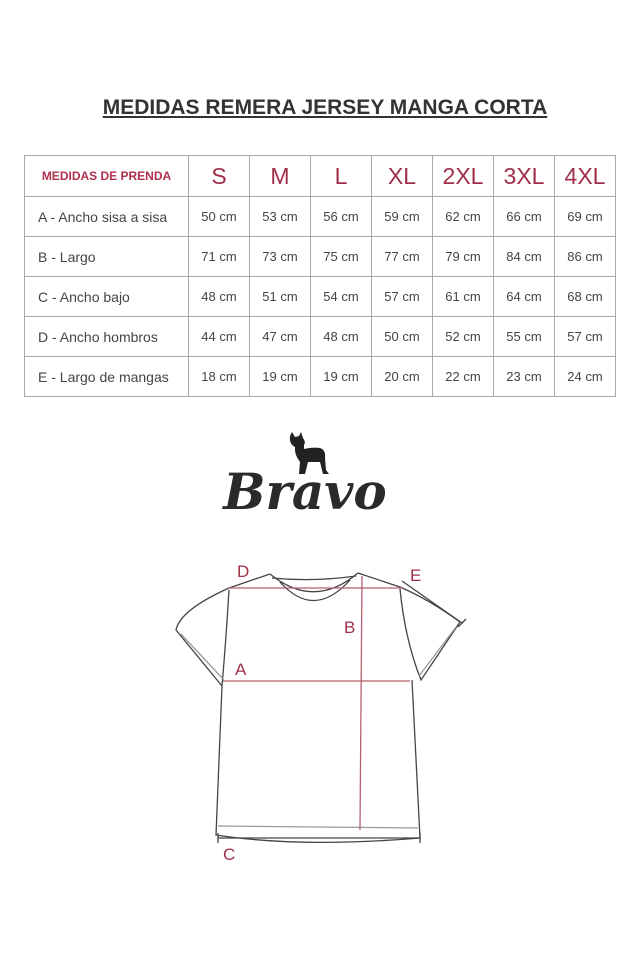 The image size is (640, 960). Describe the element at coordinates (585, 376) in the screenshot. I see `measurement-cell: 24 cm` at that location.